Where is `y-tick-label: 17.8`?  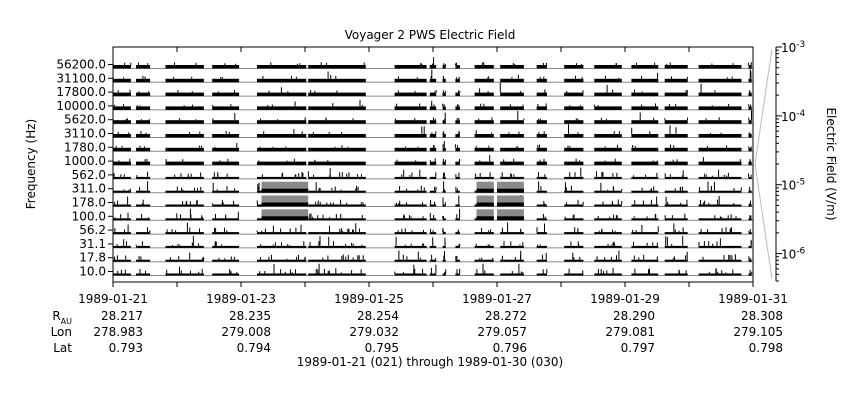
y-tick-label: 17.8 is located at coordinates (92, 258).